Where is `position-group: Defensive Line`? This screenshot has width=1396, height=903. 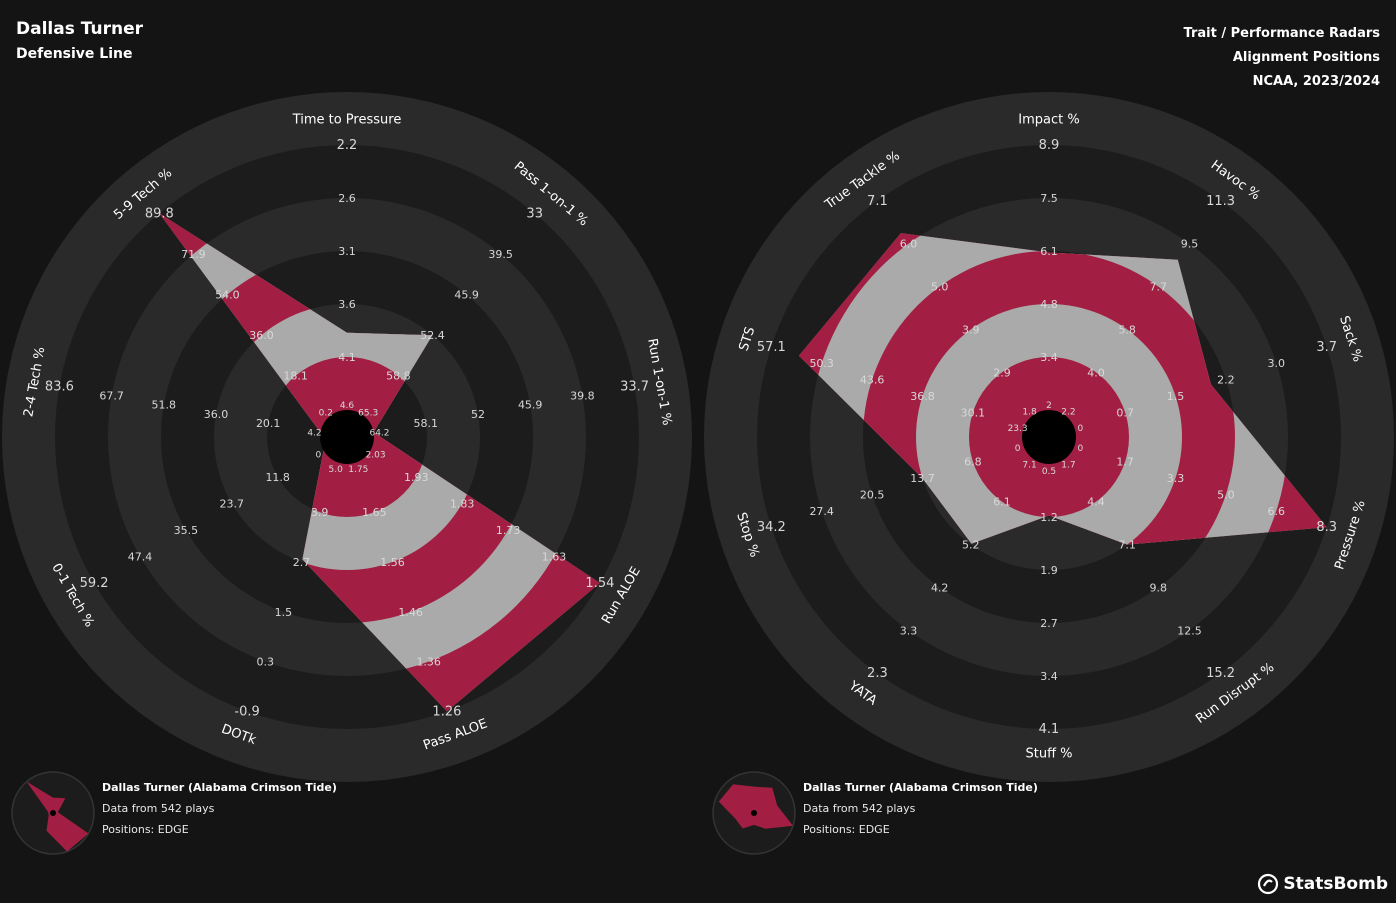 position-group: Defensive Line is located at coordinates (74, 54).